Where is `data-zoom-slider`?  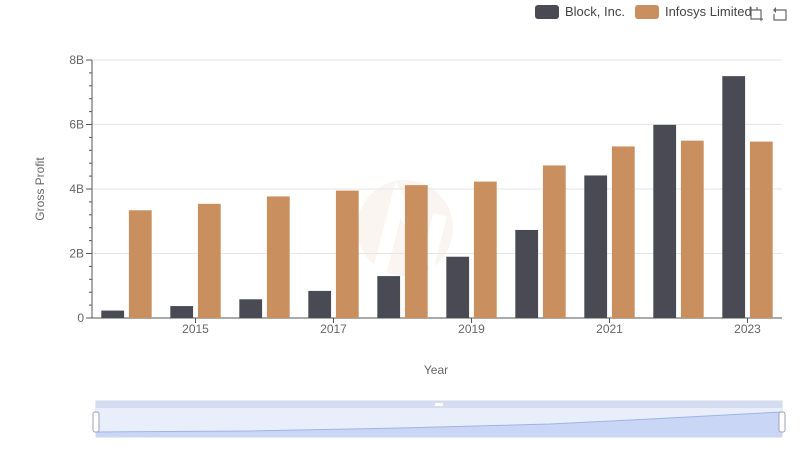 data-zoom-slider is located at coordinates (439, 419).